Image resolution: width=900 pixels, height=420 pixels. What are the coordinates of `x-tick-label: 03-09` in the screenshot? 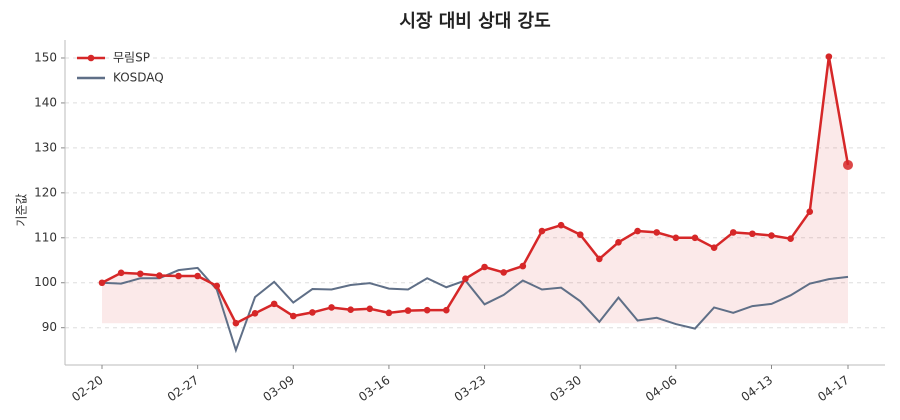 It's located at (278, 388).